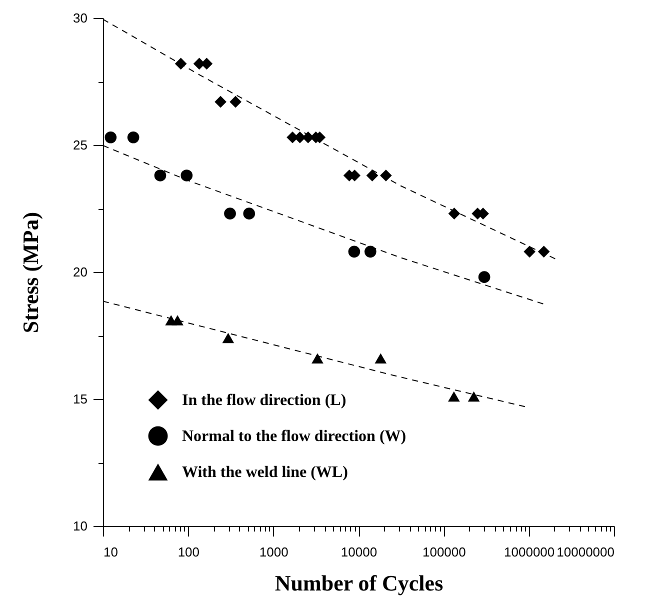 This screenshot has width=666, height=600. I want to click on x-tick-label: 10, so click(111, 552).